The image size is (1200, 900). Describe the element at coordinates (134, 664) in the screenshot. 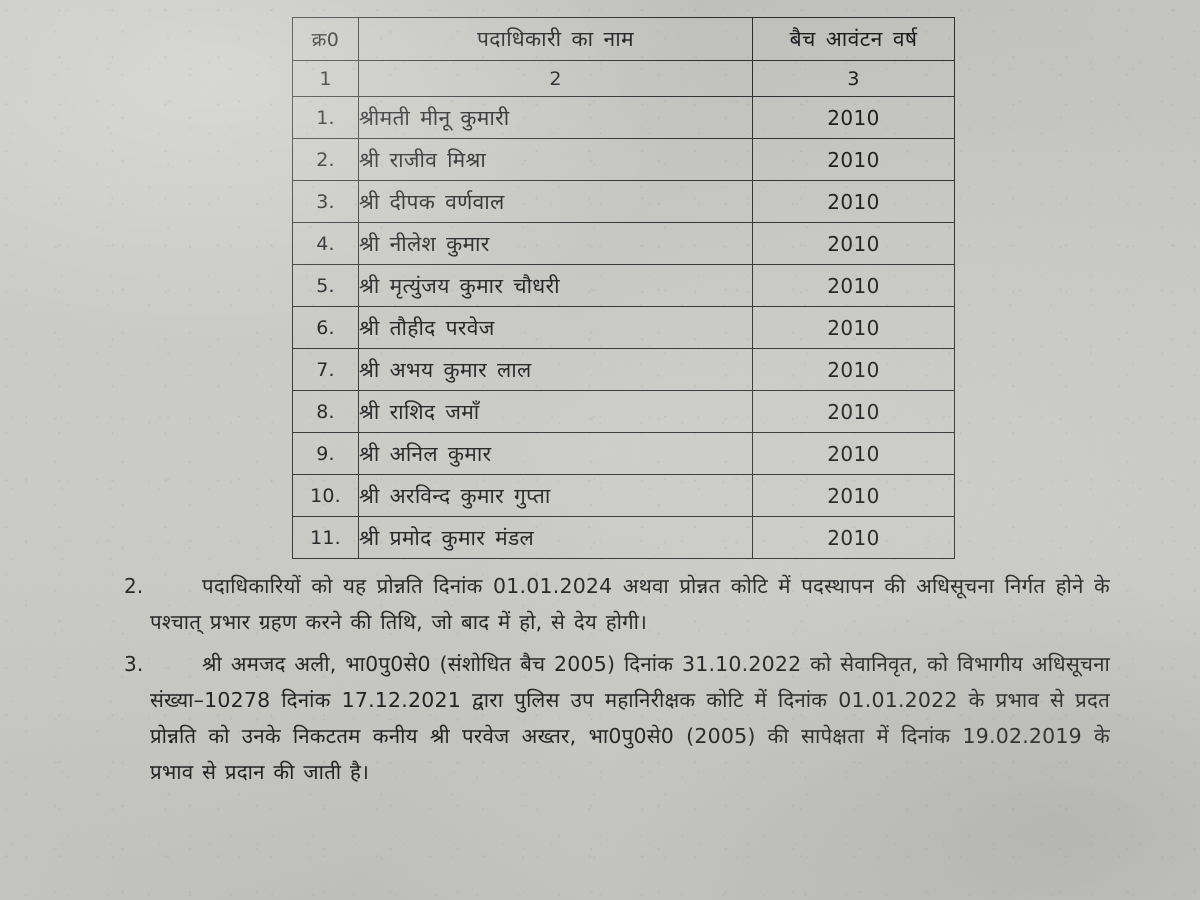

I see `paragraph-3-marker: 3.` at that location.